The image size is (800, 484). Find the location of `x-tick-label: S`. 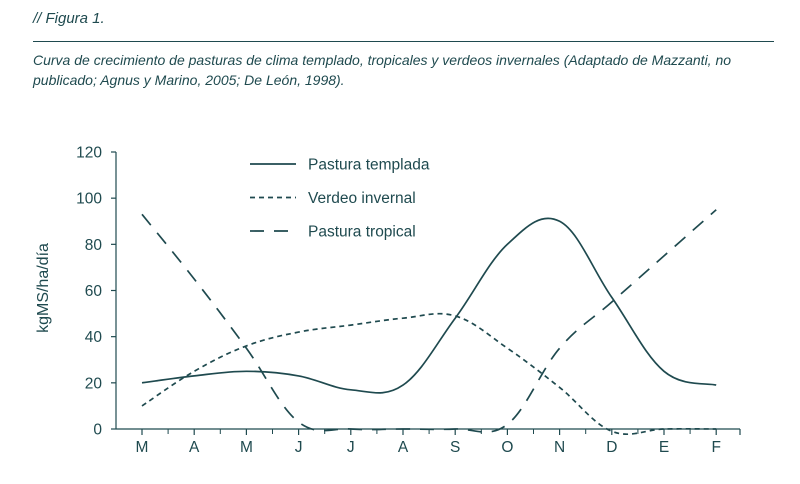

x-tick-label: S is located at coordinates (455, 447).